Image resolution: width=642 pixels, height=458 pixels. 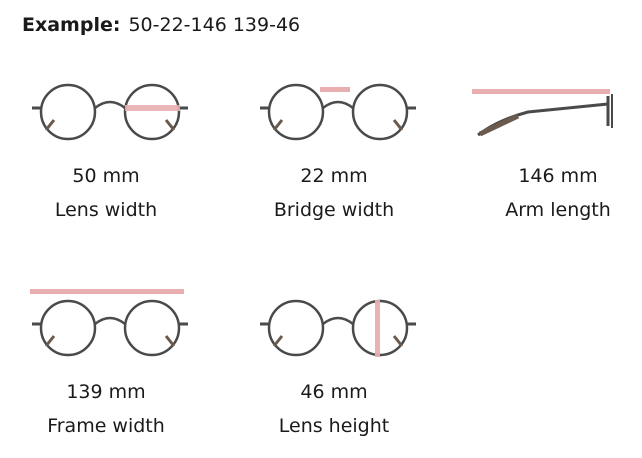 What do you see at coordinates (335, 89) in the screenshot?
I see `bridge-width-highlight` at bounding box center [335, 89].